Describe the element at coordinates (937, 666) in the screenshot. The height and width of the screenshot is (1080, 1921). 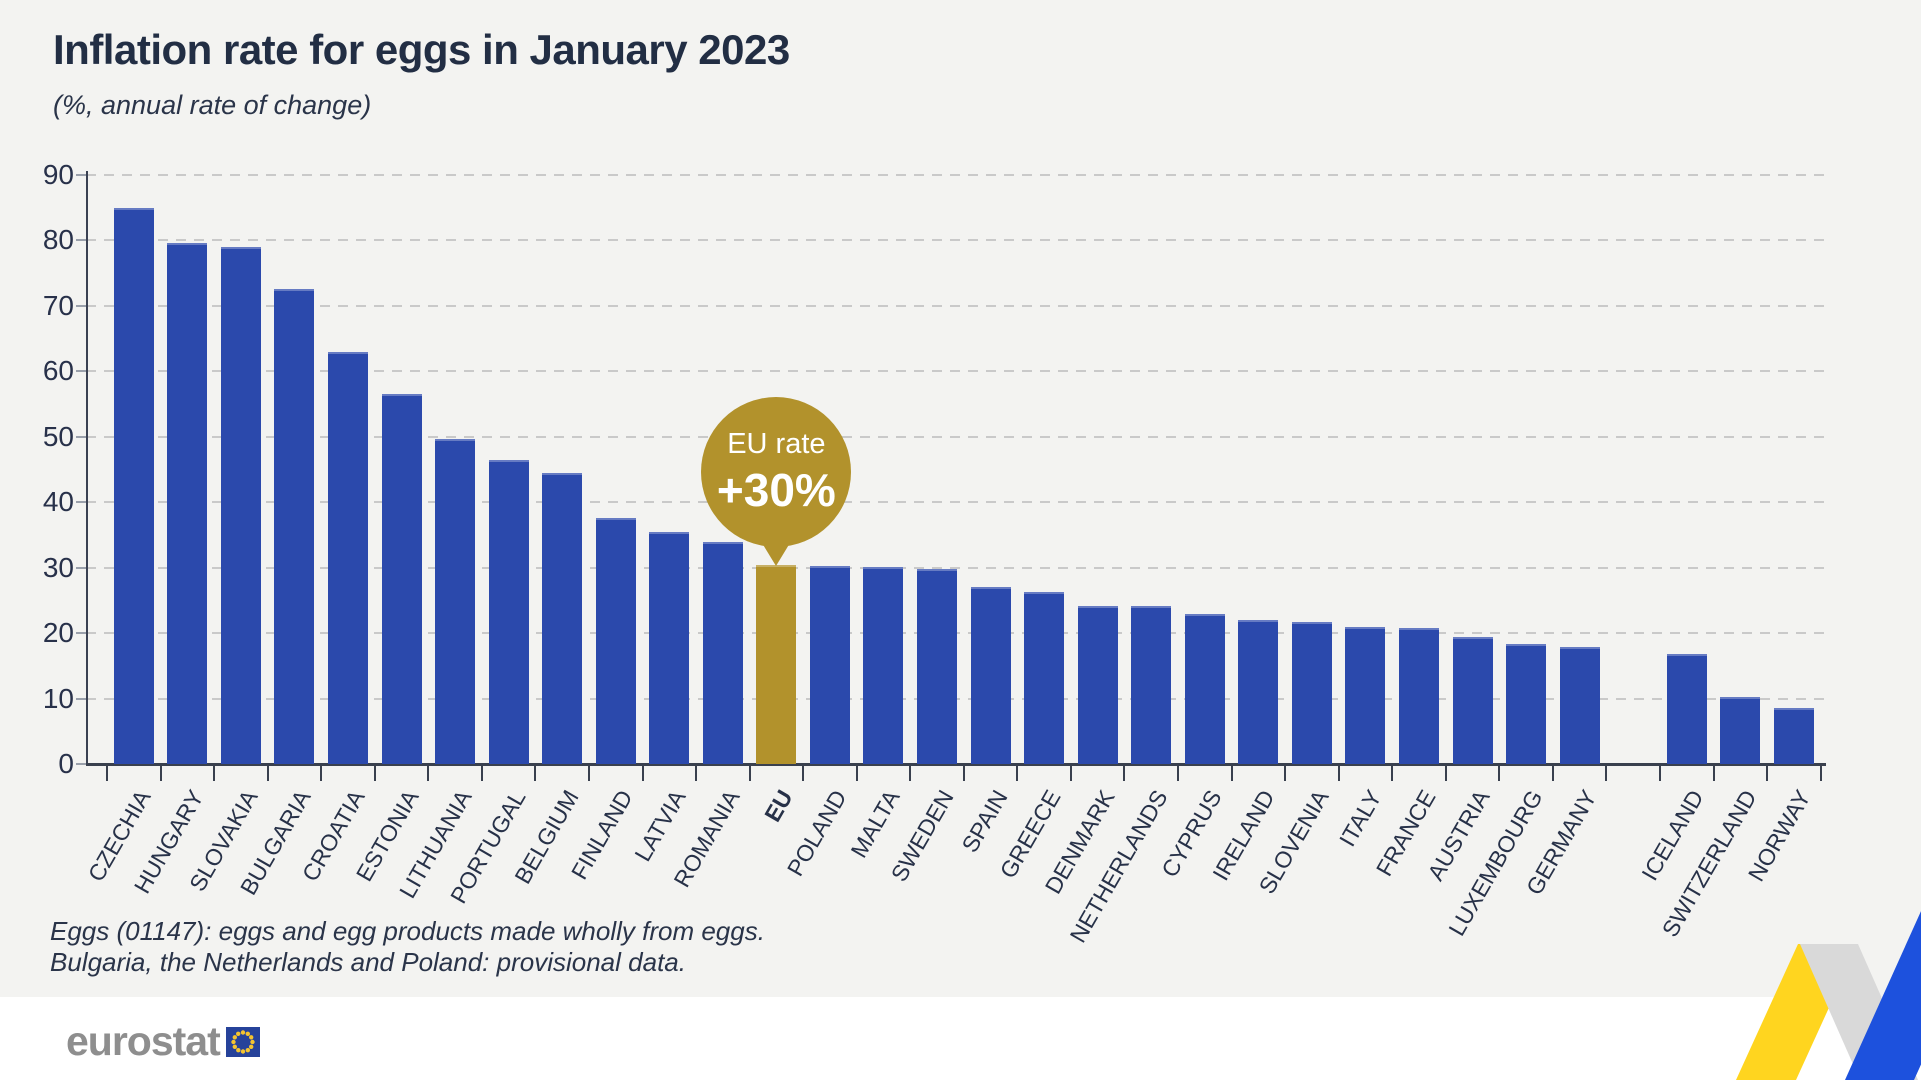
I see `bar-sweden` at that location.